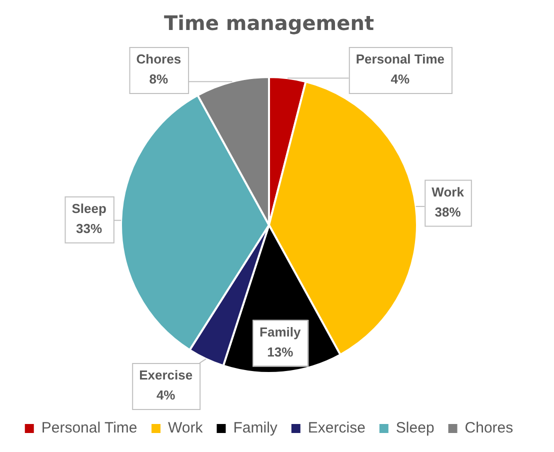  What do you see at coordinates (489, 428) in the screenshot?
I see `legend-label: Chores` at bounding box center [489, 428].